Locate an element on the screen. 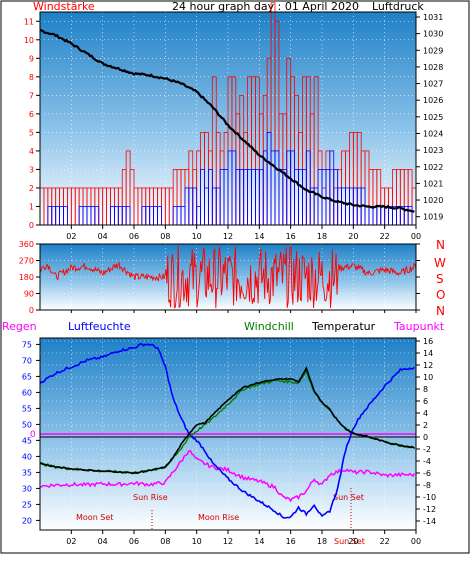 This screenshot has height=562, width=470. dir-left-tick-label-2: 180 is located at coordinates (26, 277).